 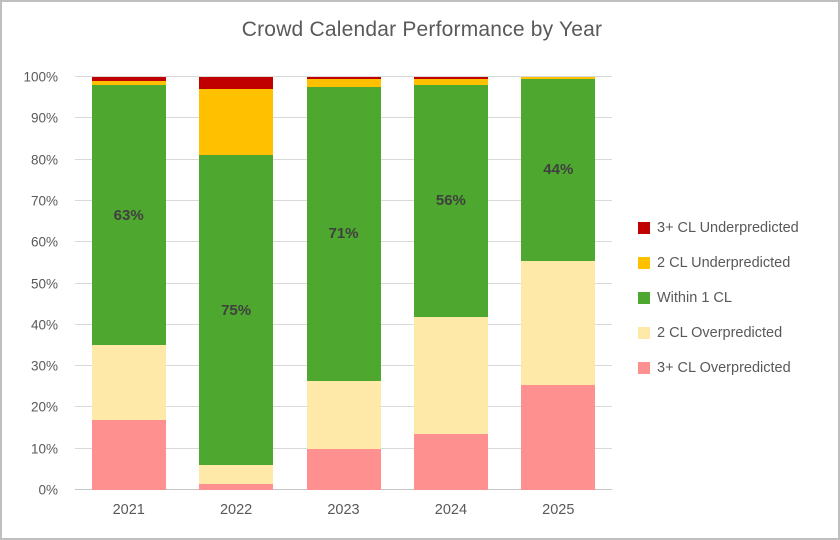 What do you see at coordinates (44, 366) in the screenshot?
I see `y-axis-tick-label: 30%` at bounding box center [44, 366].